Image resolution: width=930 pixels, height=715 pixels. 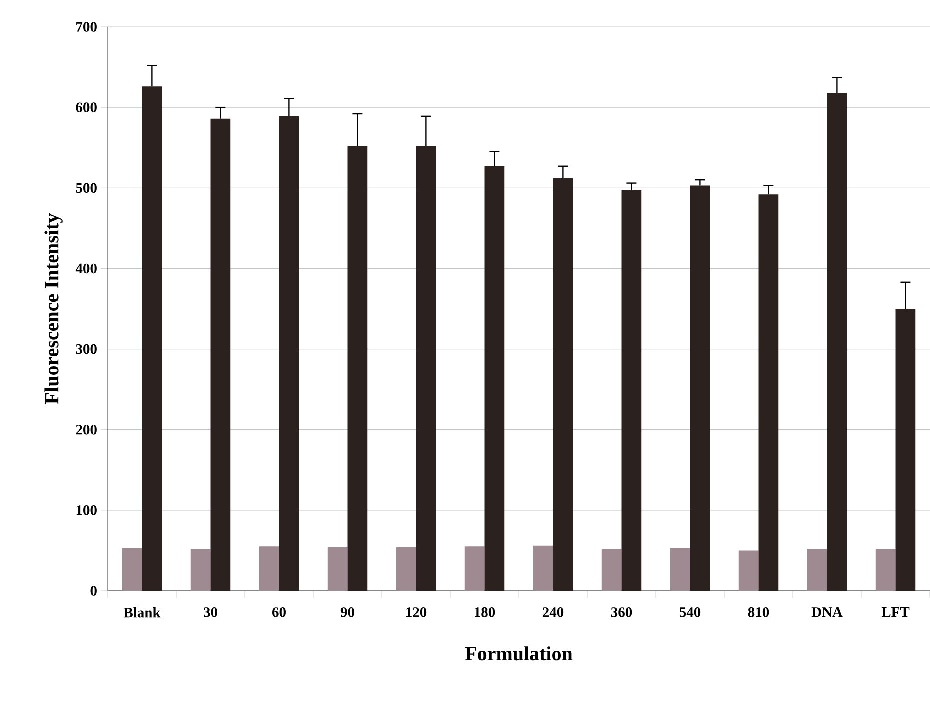 I want to click on y-tick-label: 500, so click(x=86, y=188).